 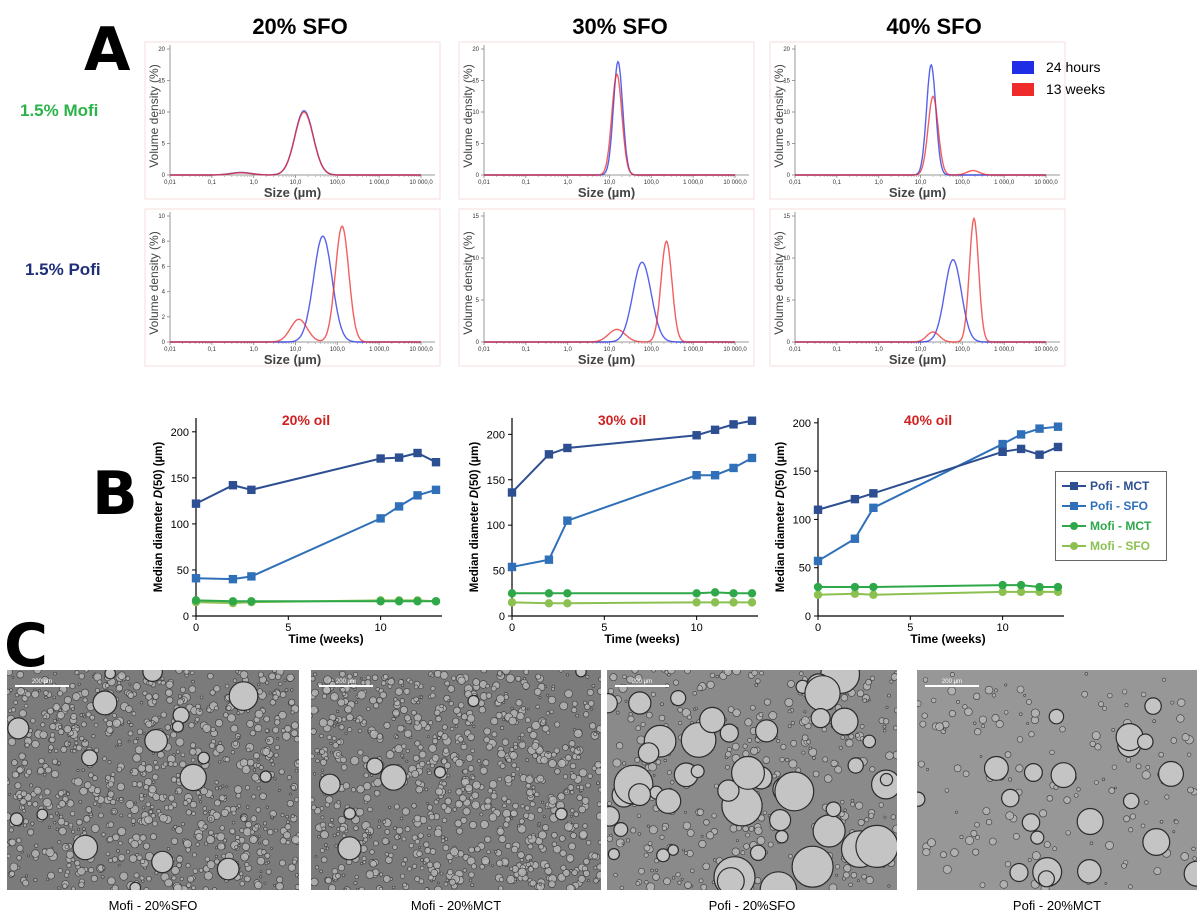 I want to click on x-tick-label: 10 000,0, so click(x=1046, y=350).